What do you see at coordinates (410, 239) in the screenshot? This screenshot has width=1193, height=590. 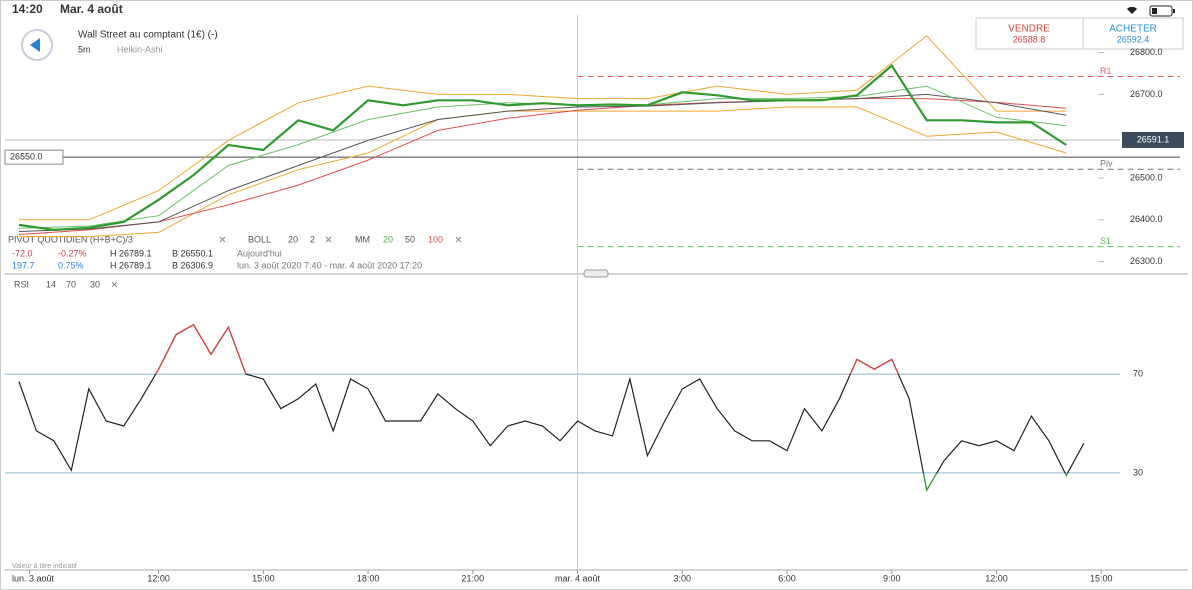 I see `mm-50: 50` at bounding box center [410, 239].